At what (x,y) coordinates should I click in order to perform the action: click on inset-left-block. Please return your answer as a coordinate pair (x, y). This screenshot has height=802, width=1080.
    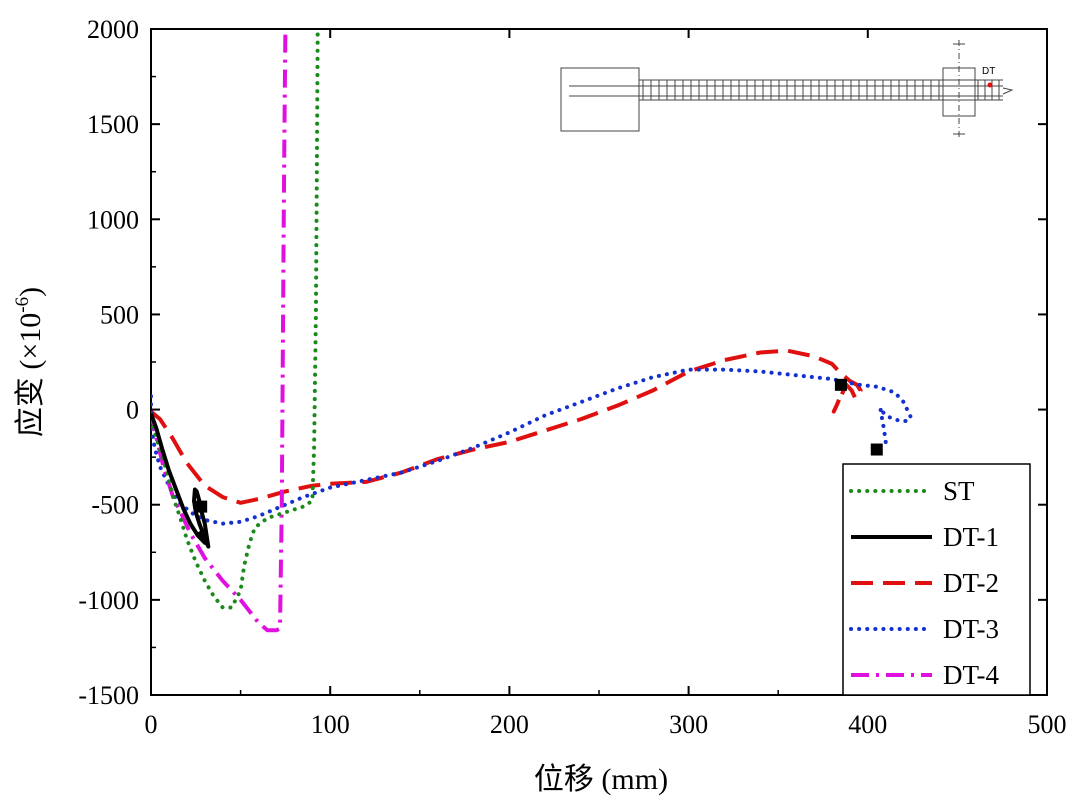
    Looking at the image, I should click on (600, 99).